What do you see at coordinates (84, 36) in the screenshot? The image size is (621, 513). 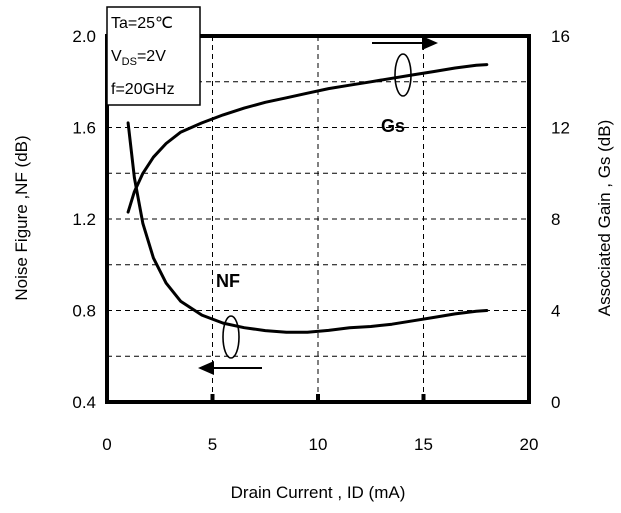 I see `y-left-tick-label-4: 2.0` at bounding box center [84, 36].